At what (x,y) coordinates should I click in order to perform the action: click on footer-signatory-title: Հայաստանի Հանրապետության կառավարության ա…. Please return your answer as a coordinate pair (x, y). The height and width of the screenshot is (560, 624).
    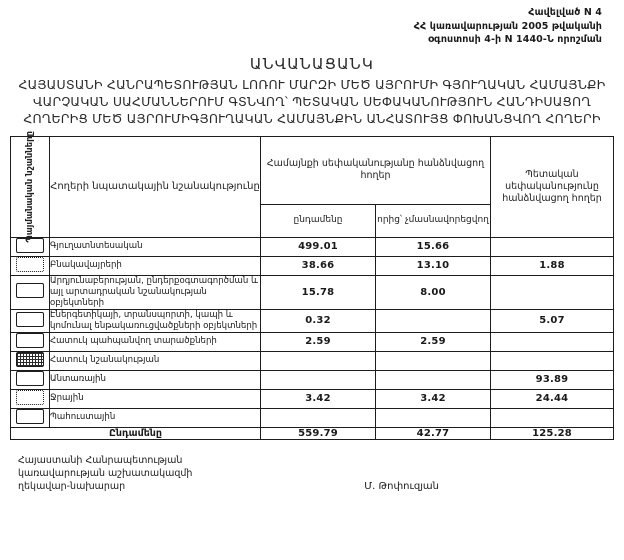
    Looking at the image, I should click on (105, 473).